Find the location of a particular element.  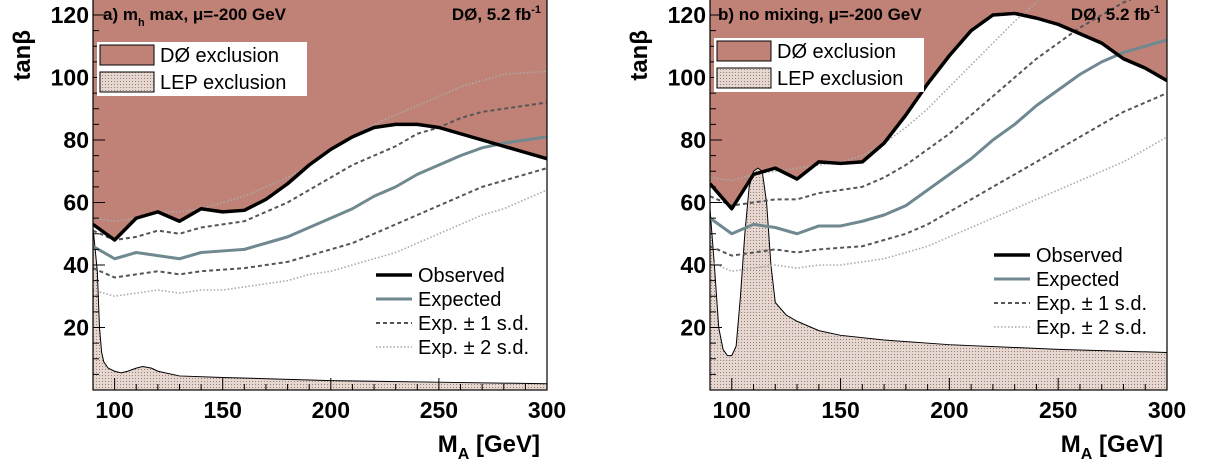

exp-1sd-upper-line is located at coordinates (320, 171).